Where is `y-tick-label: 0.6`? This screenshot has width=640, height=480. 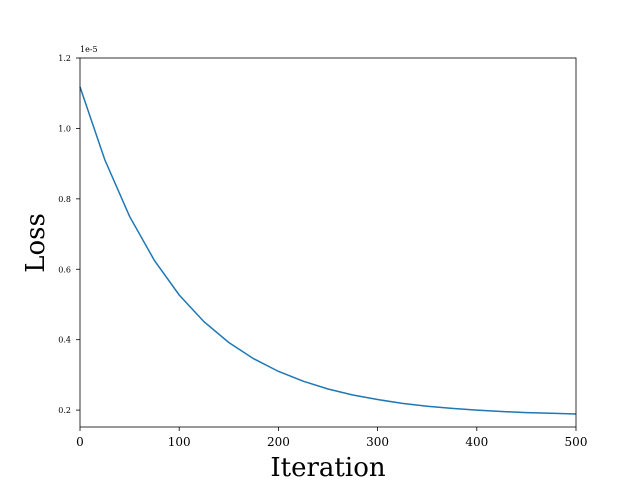 y-tick-label: 0.6 is located at coordinates (64, 269).